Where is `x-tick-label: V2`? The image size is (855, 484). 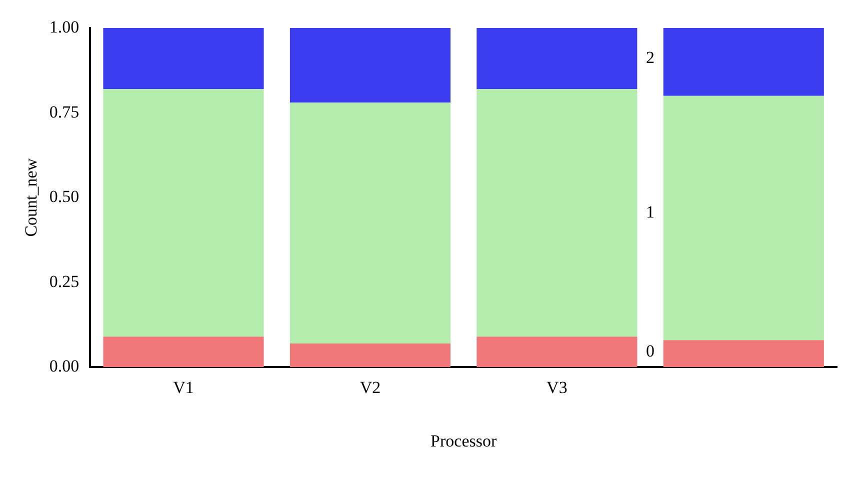 x-tick-label: V2 is located at coordinates (370, 387).